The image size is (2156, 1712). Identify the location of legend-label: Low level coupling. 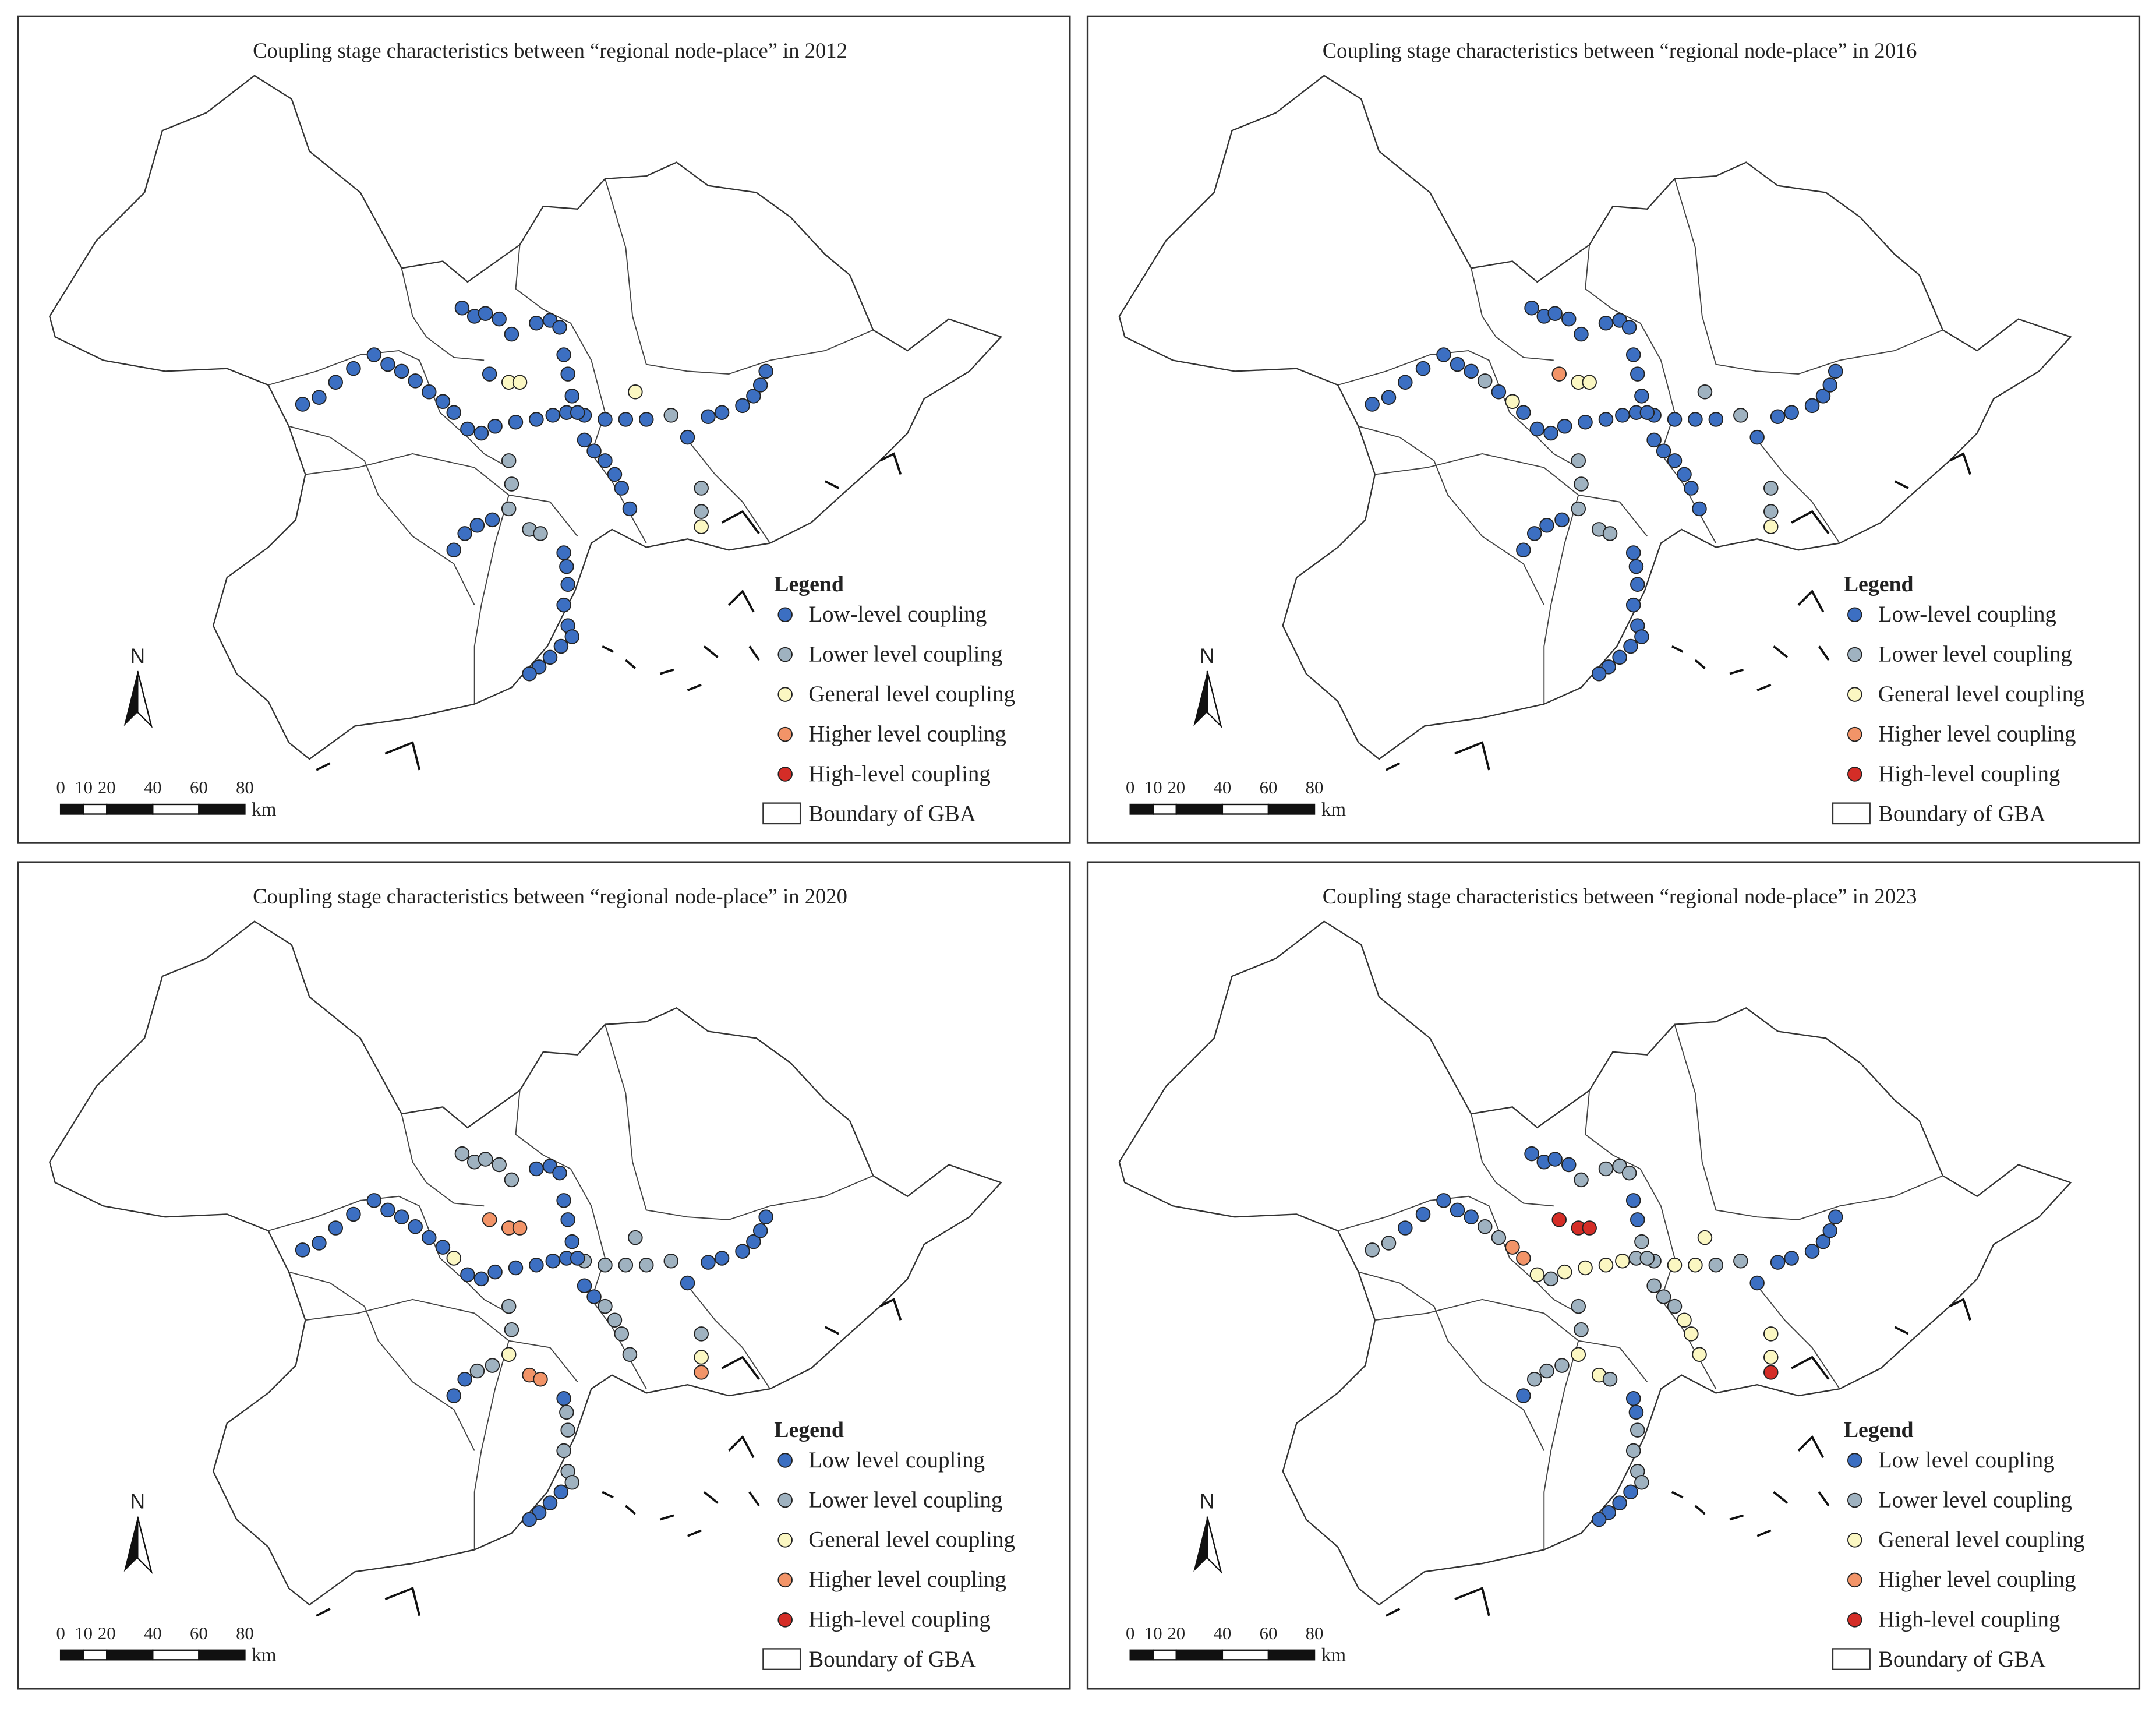
(1966, 1461).